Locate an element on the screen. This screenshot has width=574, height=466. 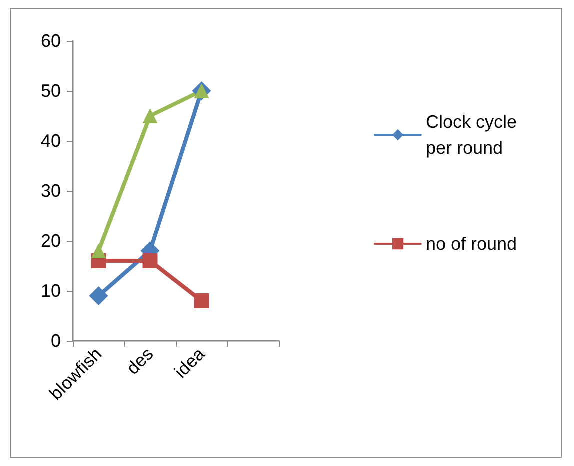
legend-label: Clock cycle per round is located at coordinates (474, 135).